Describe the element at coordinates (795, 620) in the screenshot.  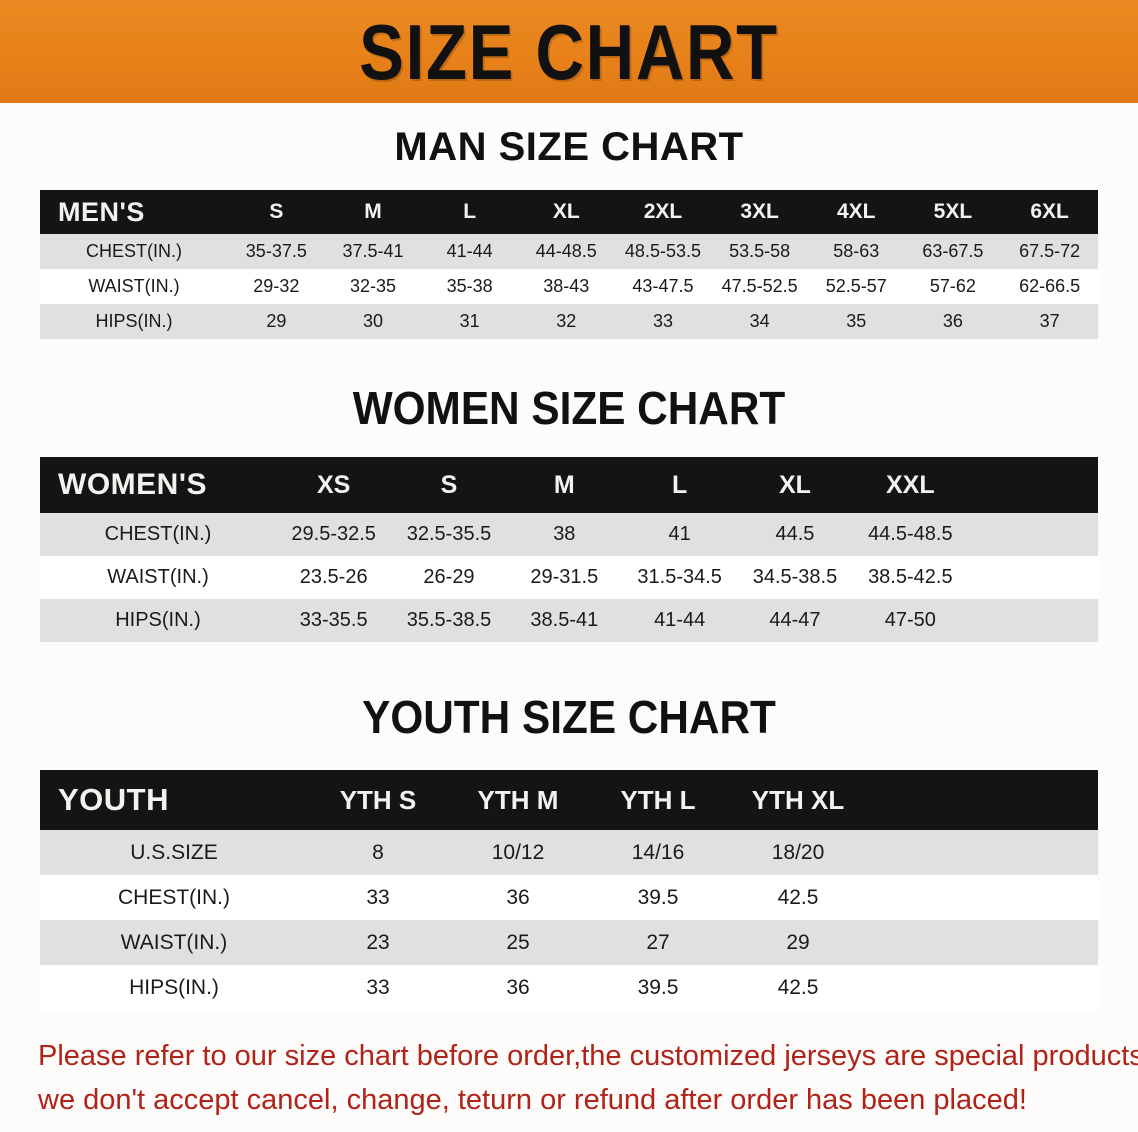
I see `women-cell-2-4: 44-47` at that location.